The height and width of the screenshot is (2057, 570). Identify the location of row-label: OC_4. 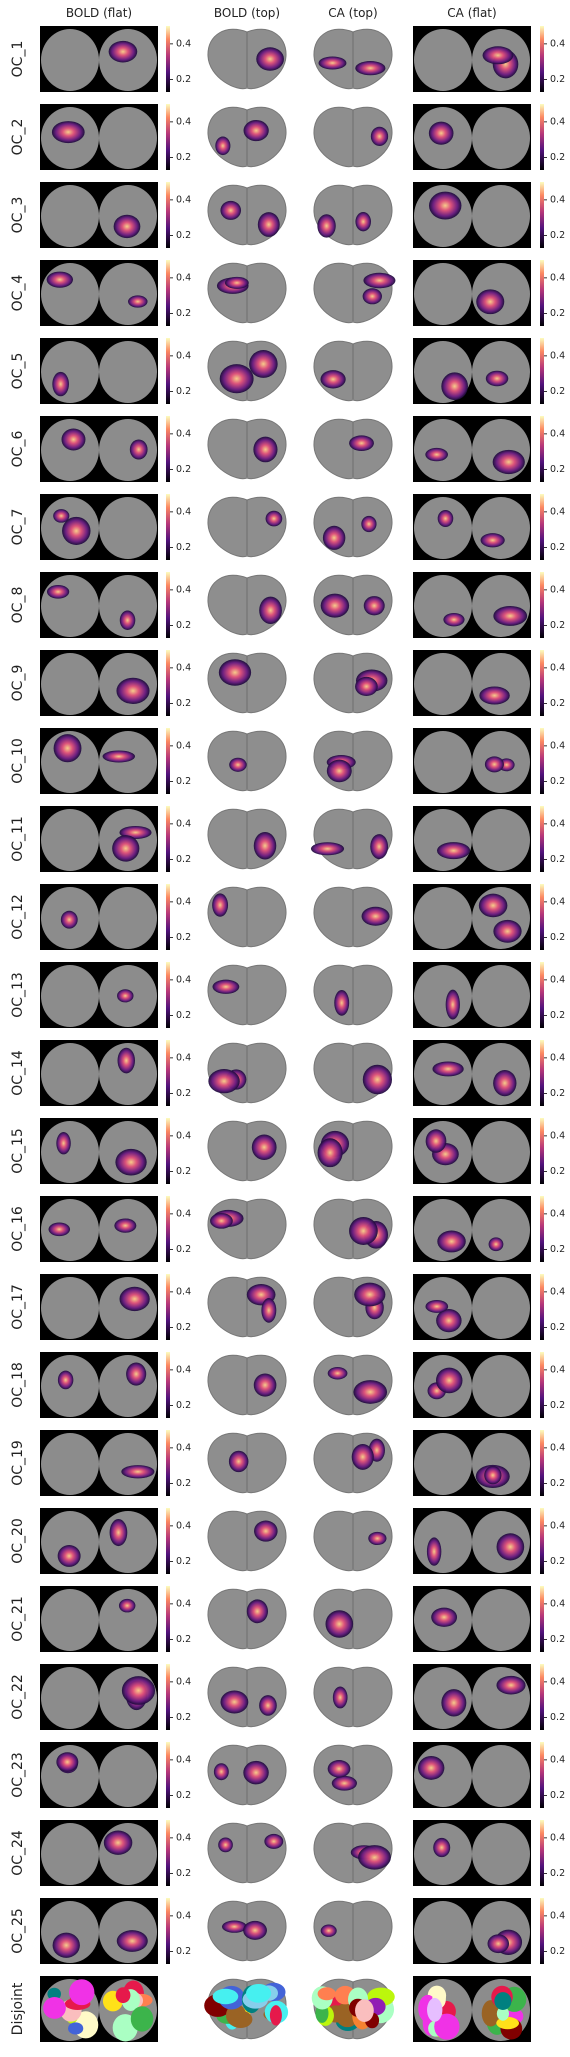
(18, 293).